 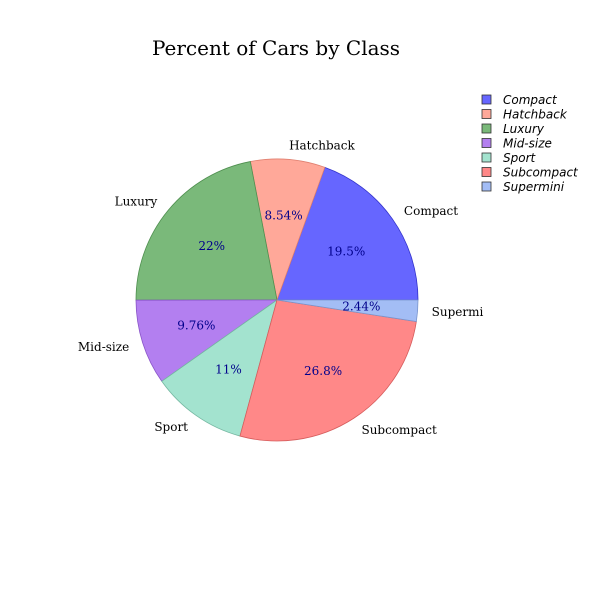 I want to click on legend-swatch-supermini, so click(x=486, y=186).